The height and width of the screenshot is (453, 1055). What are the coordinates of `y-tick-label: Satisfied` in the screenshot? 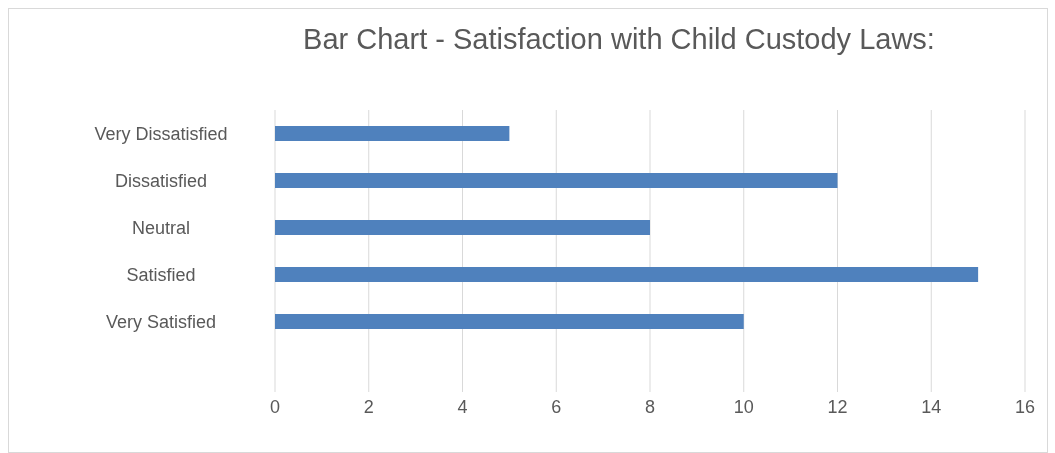 It's located at (161, 274).